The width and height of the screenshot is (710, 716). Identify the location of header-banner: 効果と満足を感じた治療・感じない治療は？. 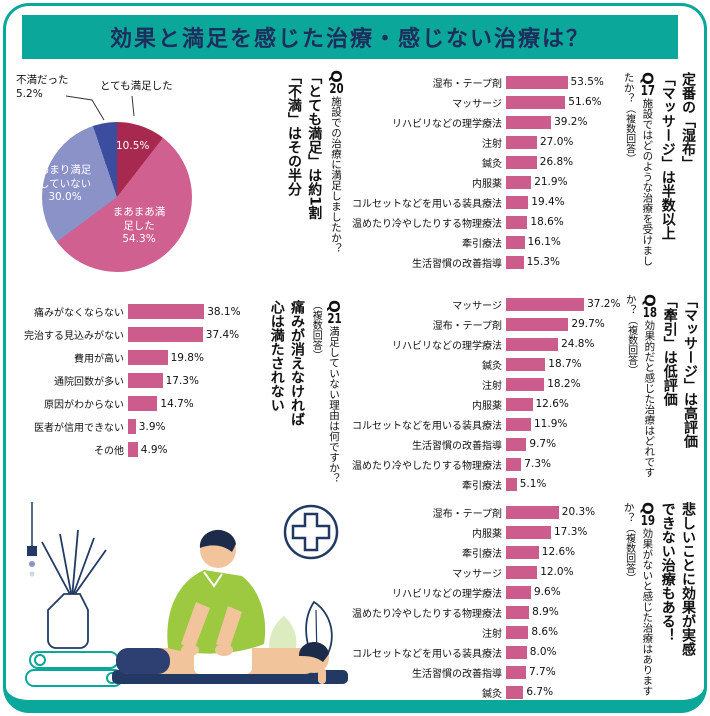
(350, 37).